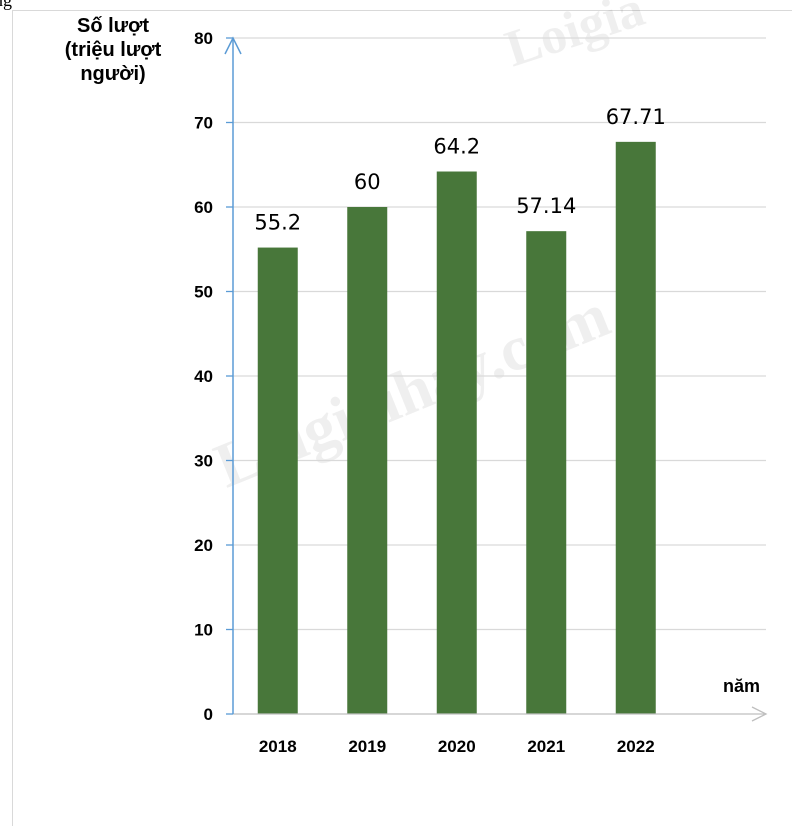 The width and height of the screenshot is (793, 827). Describe the element at coordinates (636, 746) in the screenshot. I see `x-tick-label: 2022` at that location.